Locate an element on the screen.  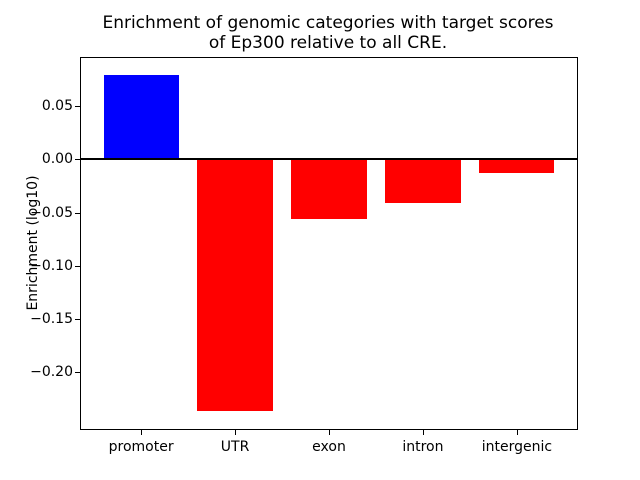
zero-line is located at coordinates (329, 159).